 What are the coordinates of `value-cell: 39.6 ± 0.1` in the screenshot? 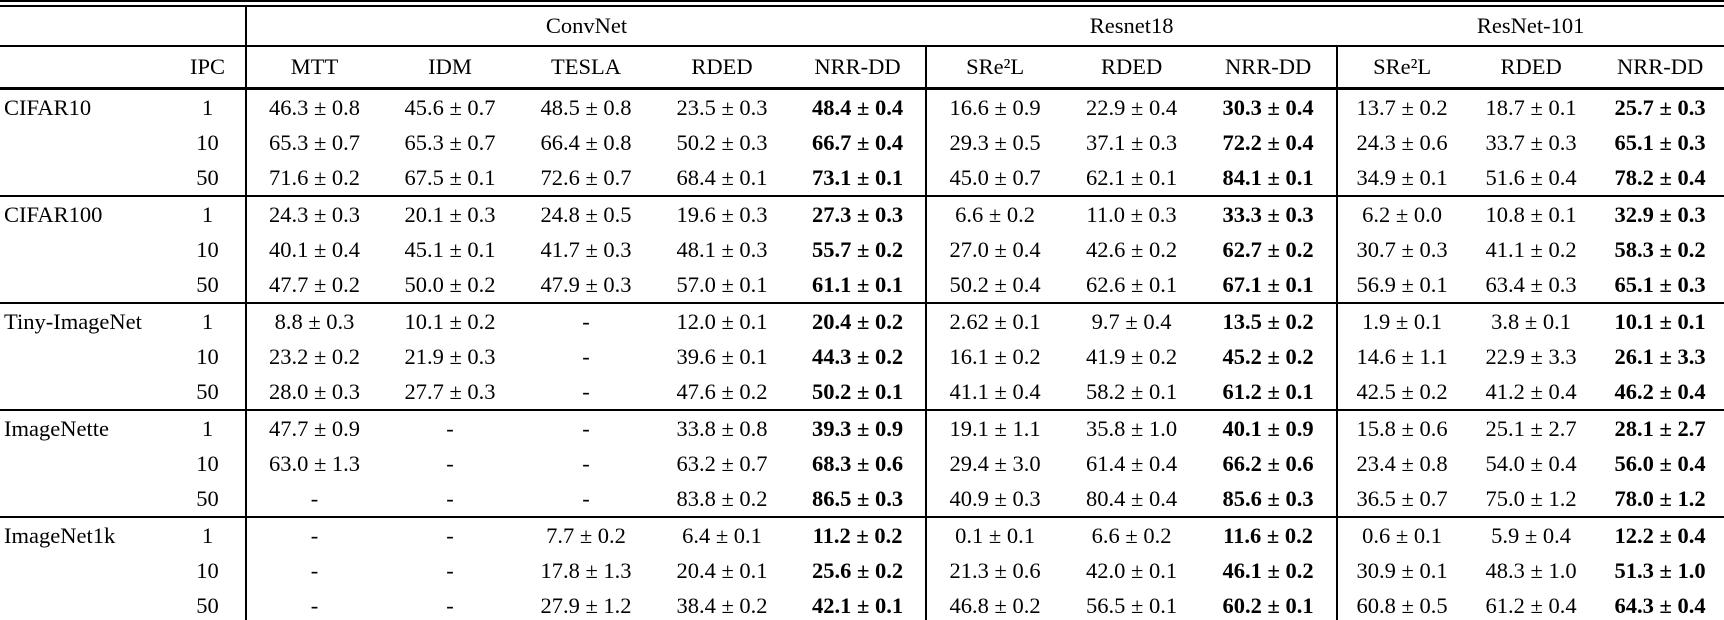 It's located at (722, 356).